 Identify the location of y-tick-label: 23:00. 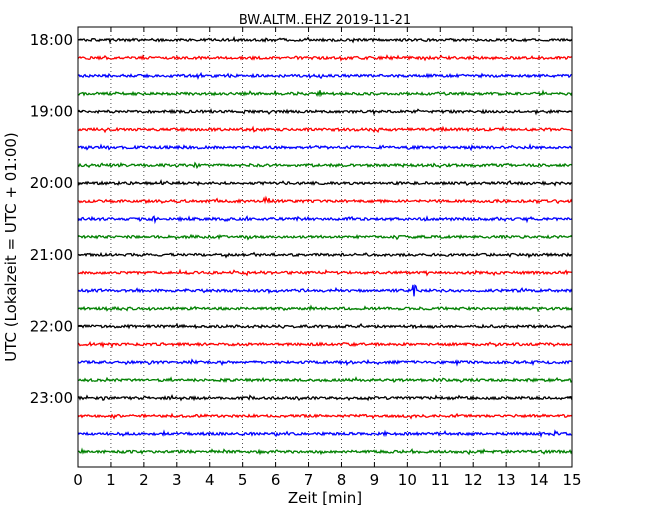
(51, 398).